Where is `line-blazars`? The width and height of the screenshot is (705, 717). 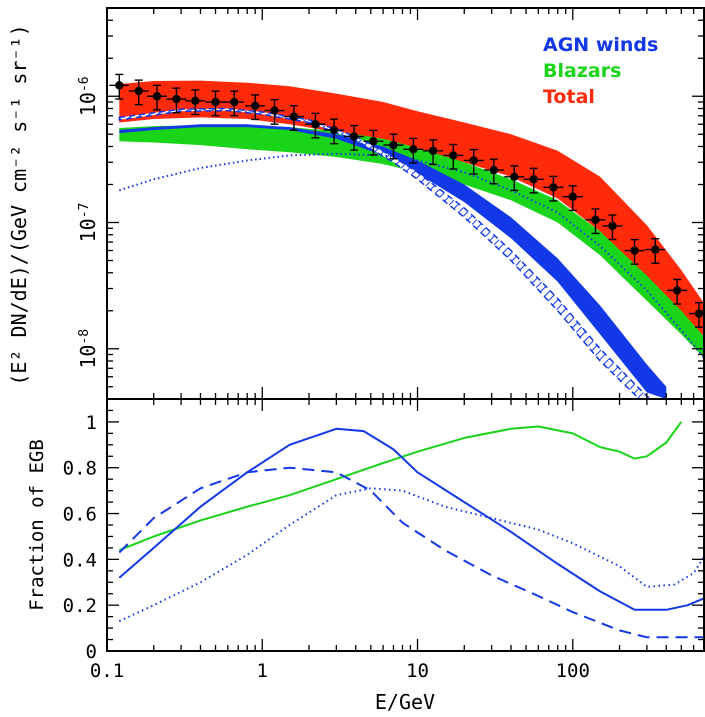
line-blazars is located at coordinates (400, 486).